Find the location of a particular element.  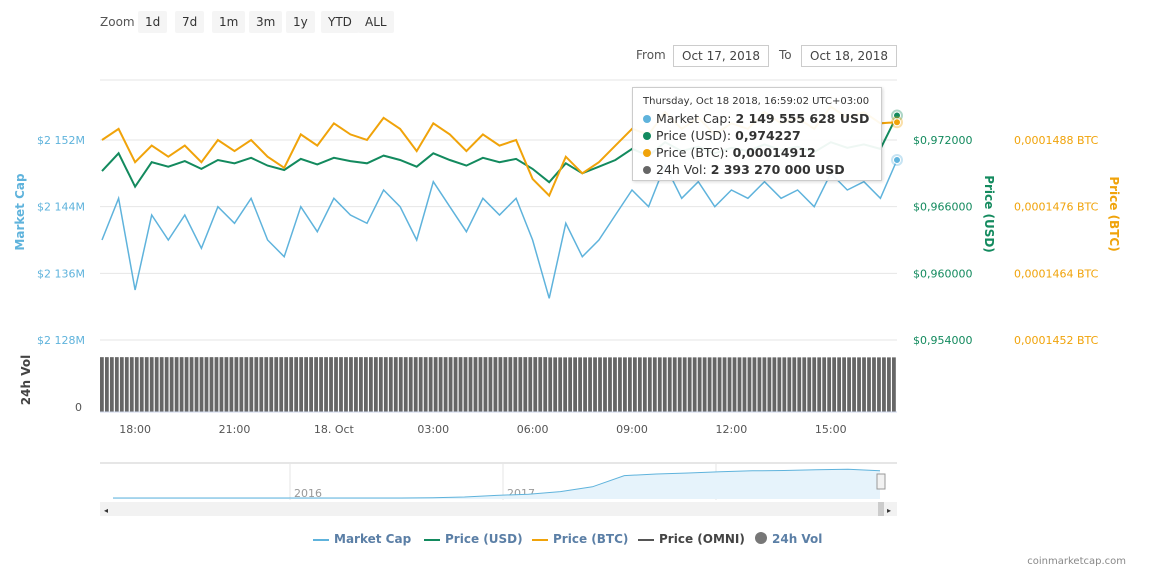

volume-zero-label: 0 is located at coordinates (78, 407).